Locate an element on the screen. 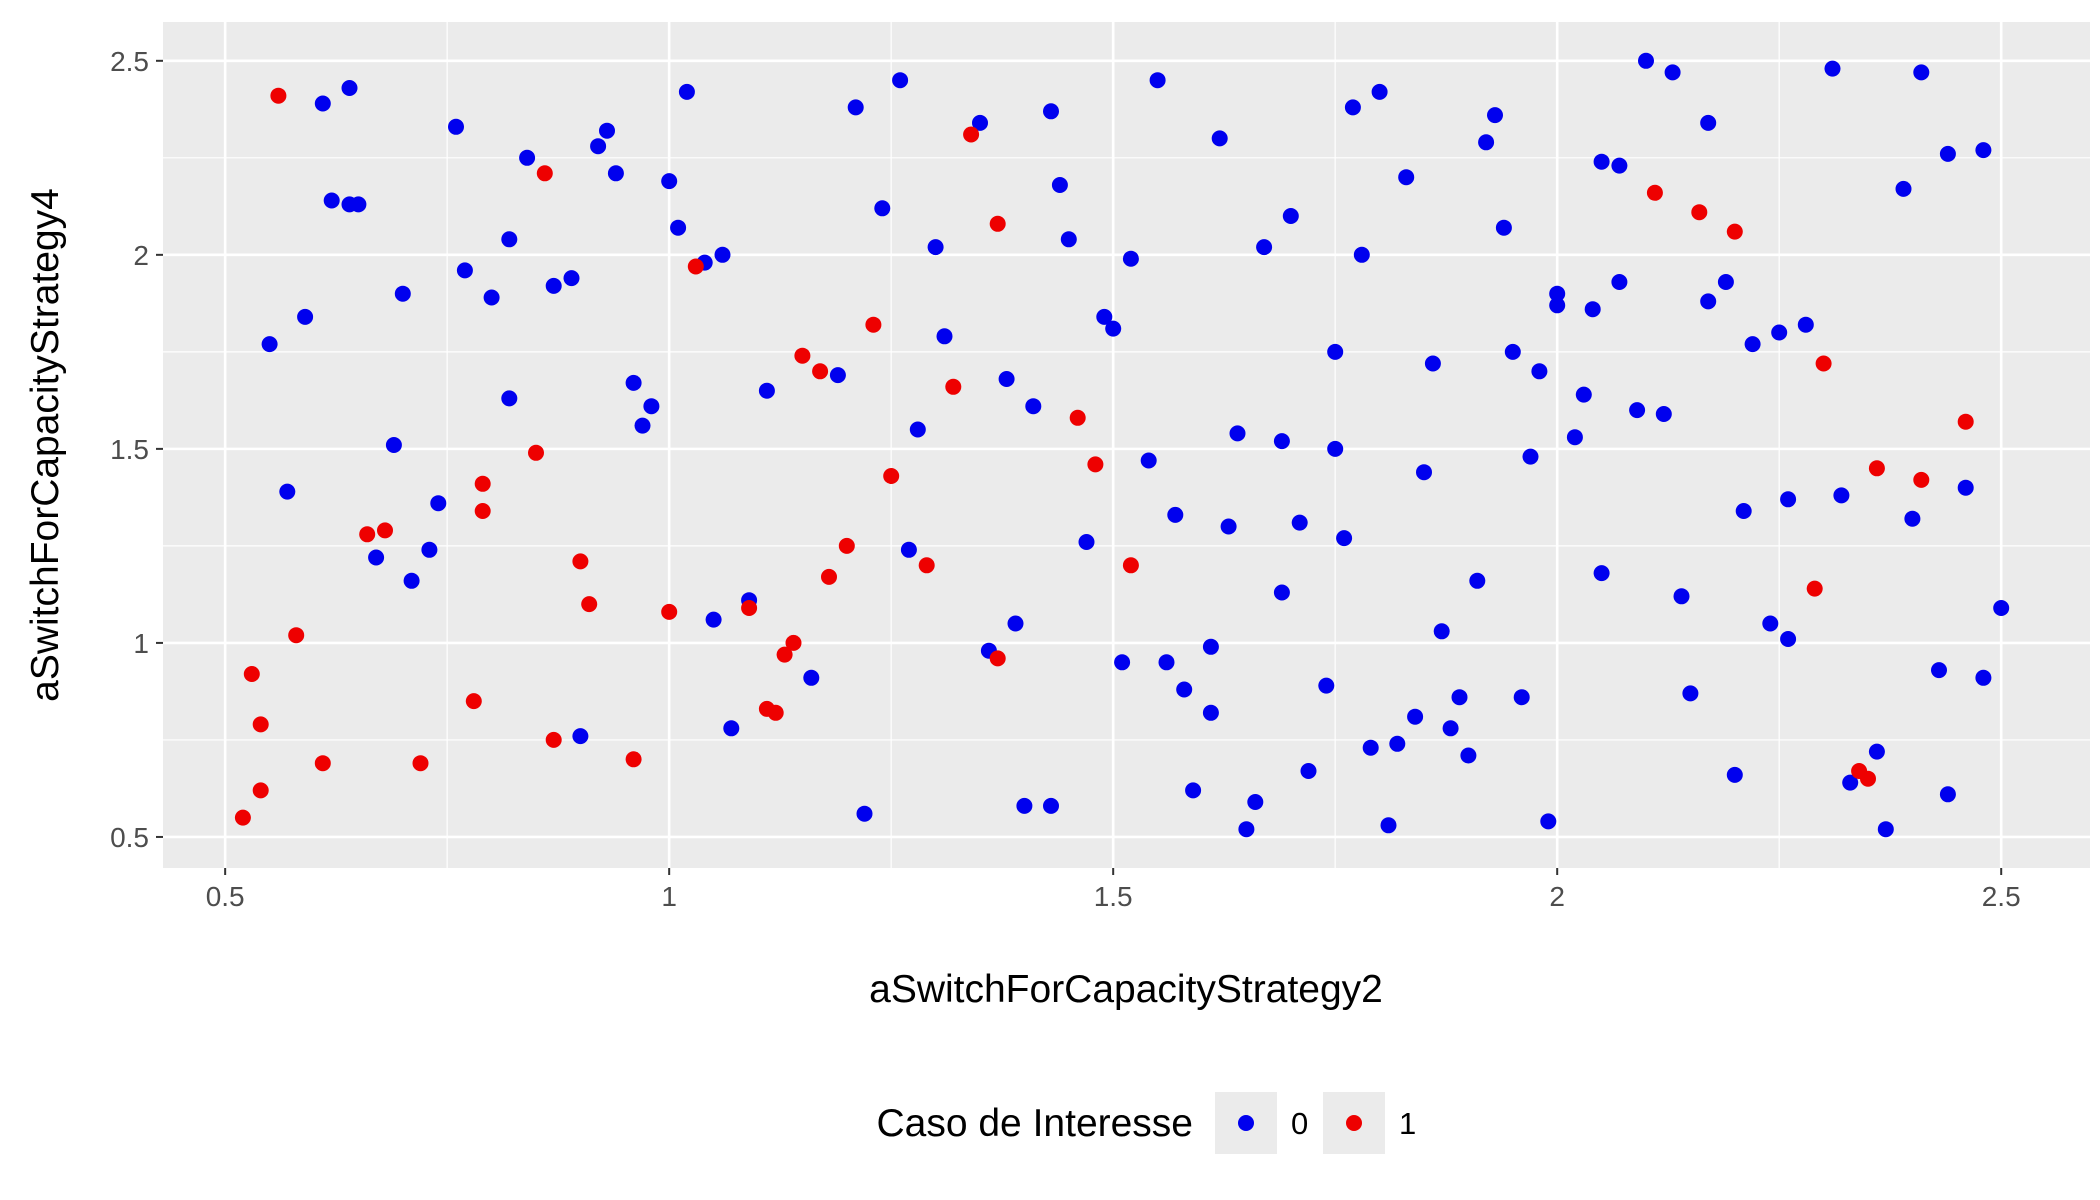 This screenshot has height=1200, width=2100. y-tick-label: 1 is located at coordinates (141, 643).